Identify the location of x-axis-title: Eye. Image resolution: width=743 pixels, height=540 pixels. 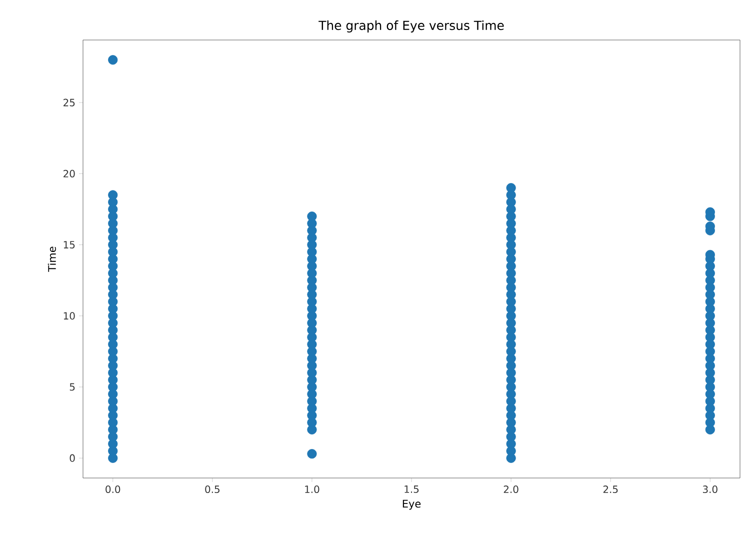
(411, 505).